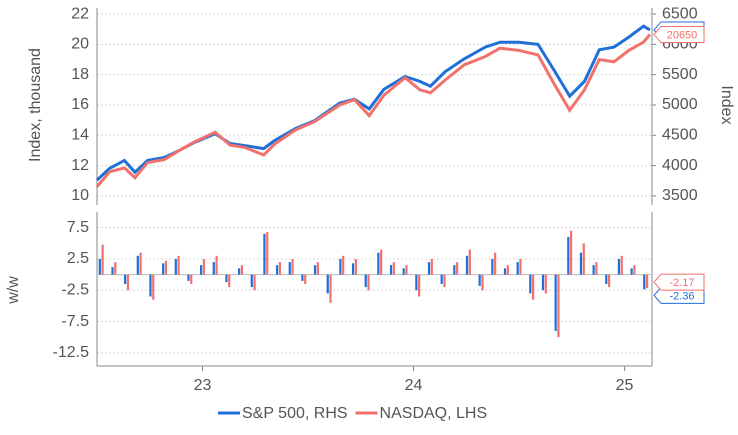  Describe the element at coordinates (680, 165) in the screenshot. I see `y2-tick-label: 4000` at that location.